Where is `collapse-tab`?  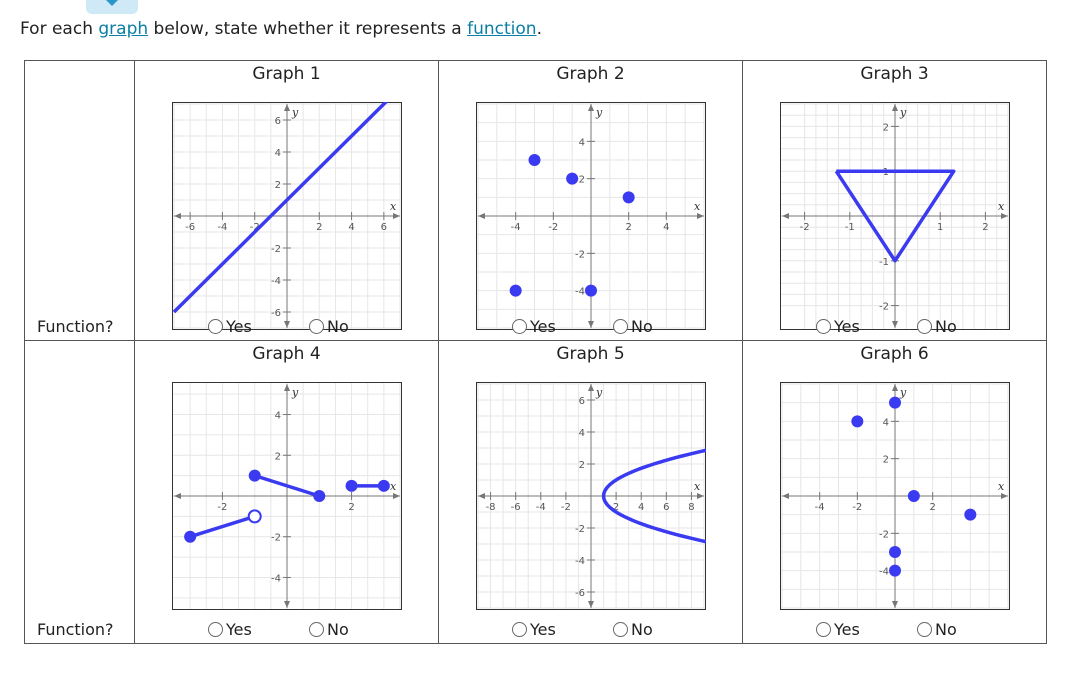
collapse-tab is located at coordinates (112, 7).